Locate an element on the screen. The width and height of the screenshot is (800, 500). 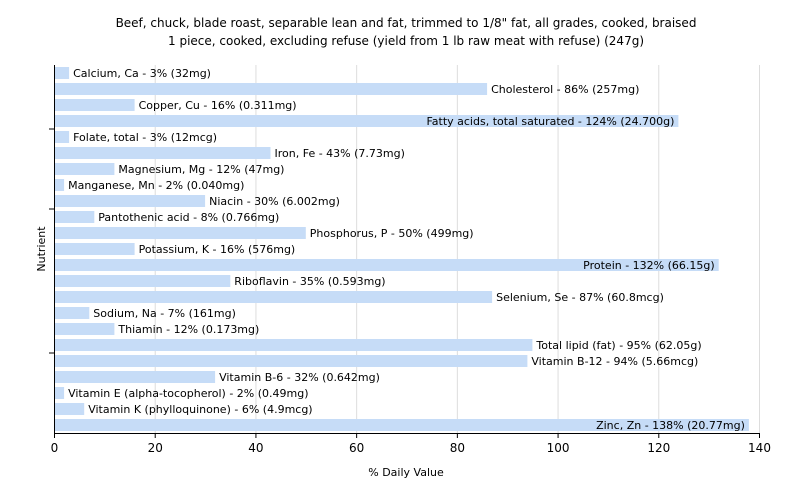
bar-label: Copper, Cu - 16% (0.311mg) is located at coordinates (218, 105).